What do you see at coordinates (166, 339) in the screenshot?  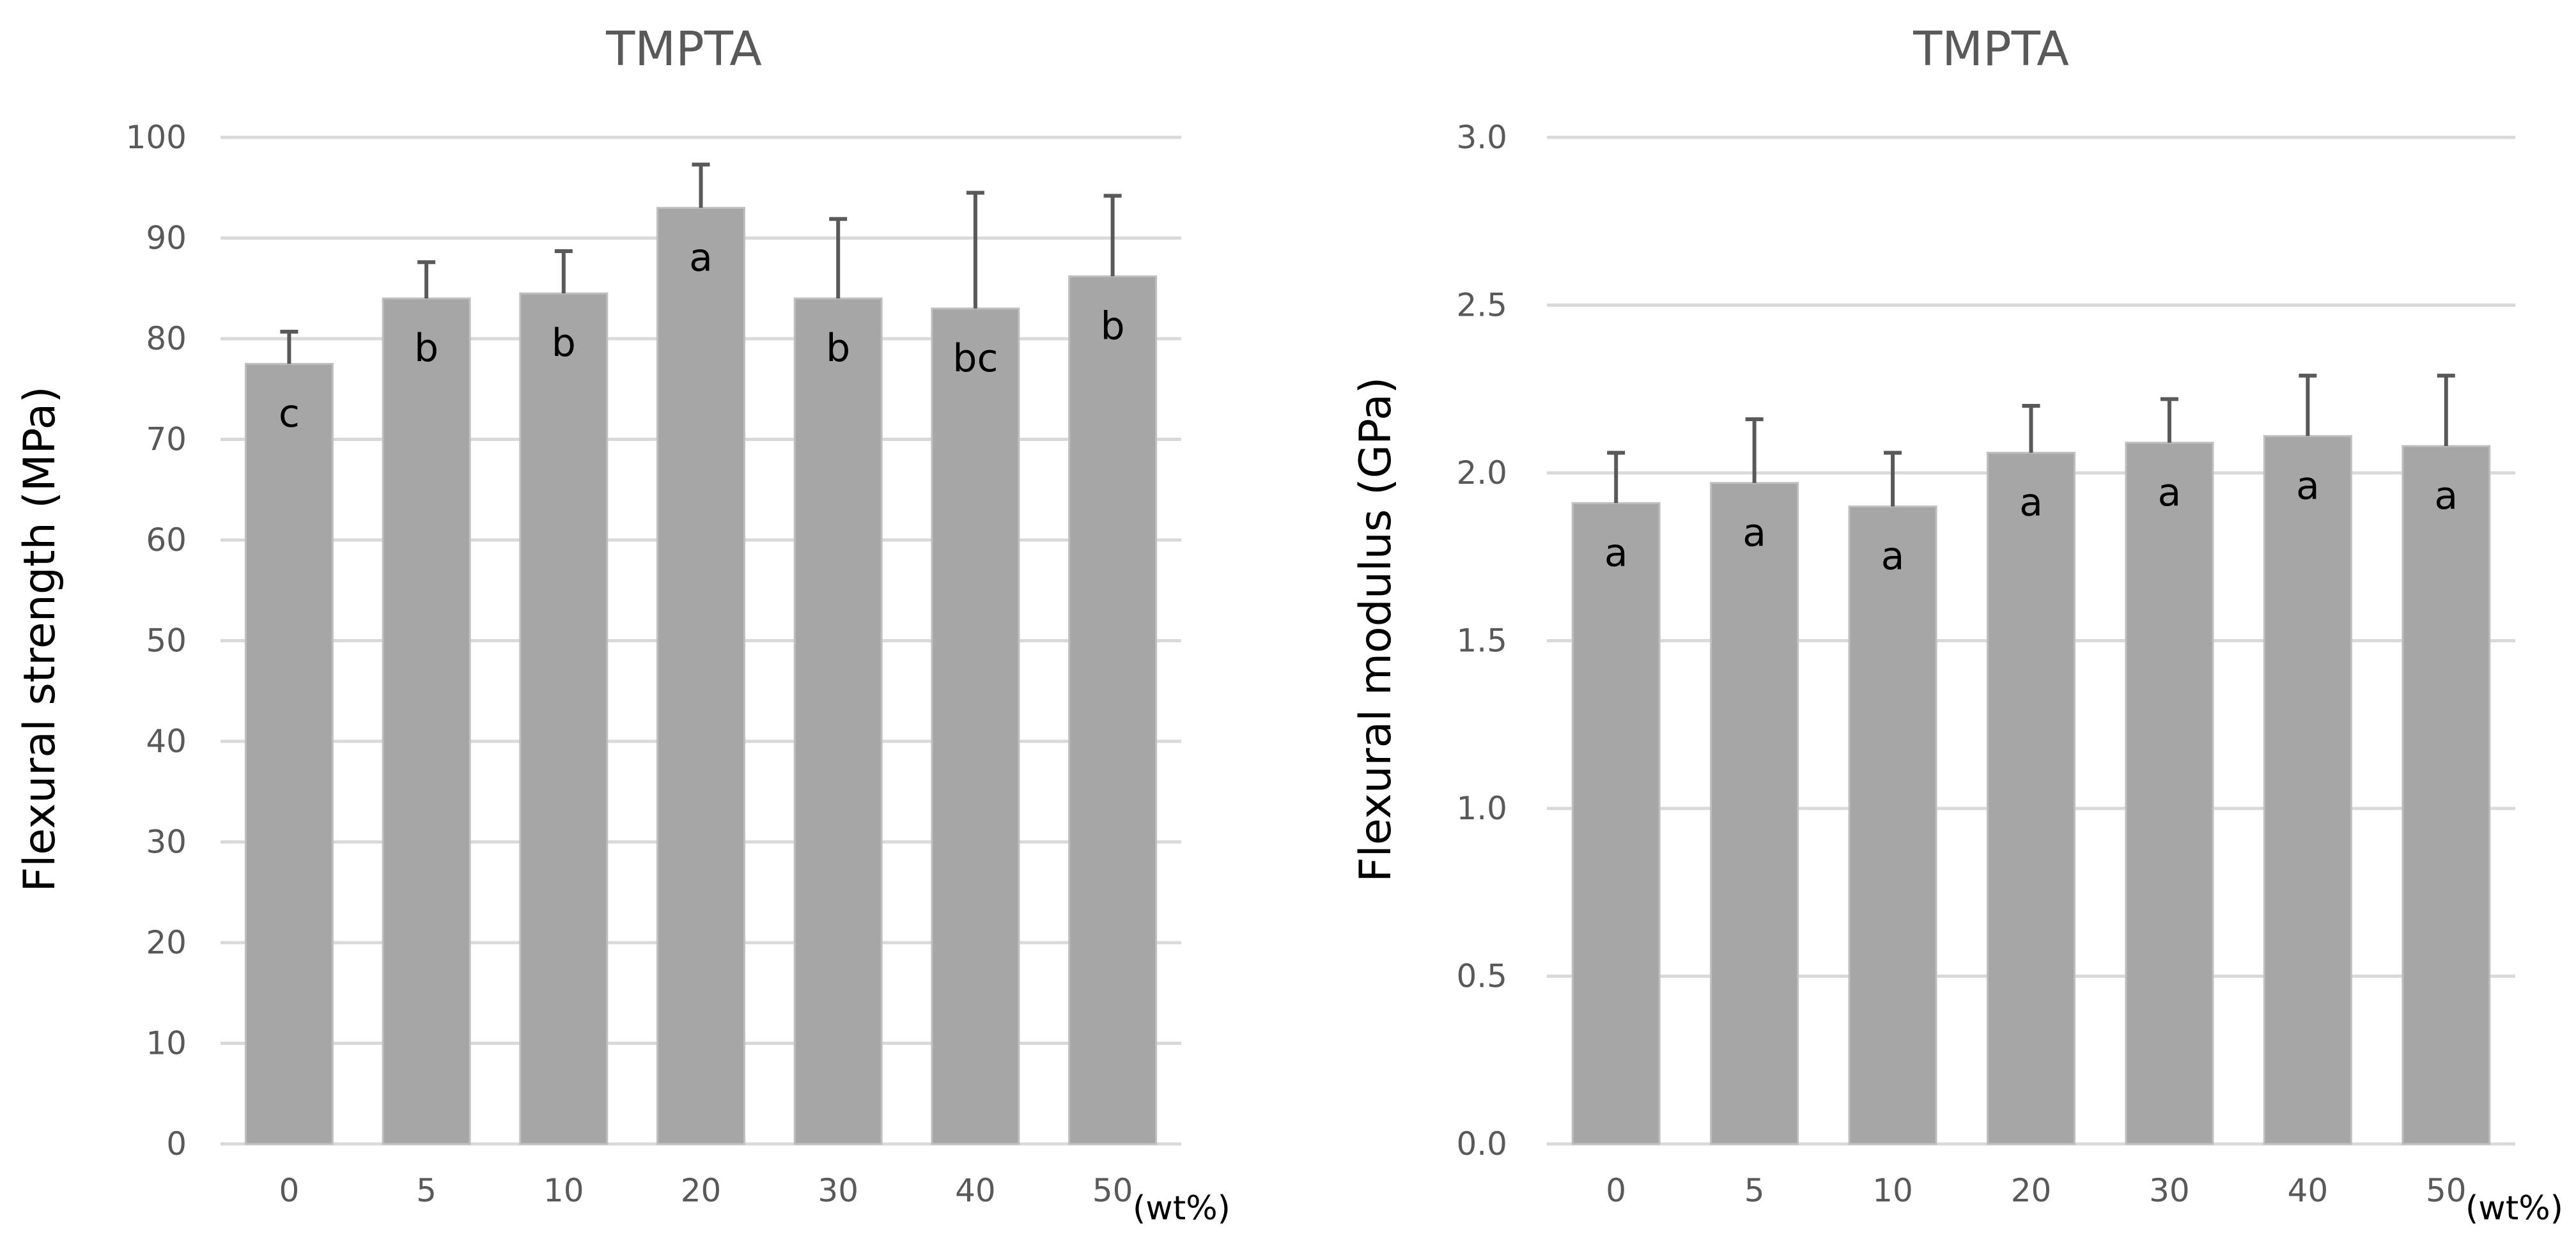 I see `y-tick-label: 80` at bounding box center [166, 339].